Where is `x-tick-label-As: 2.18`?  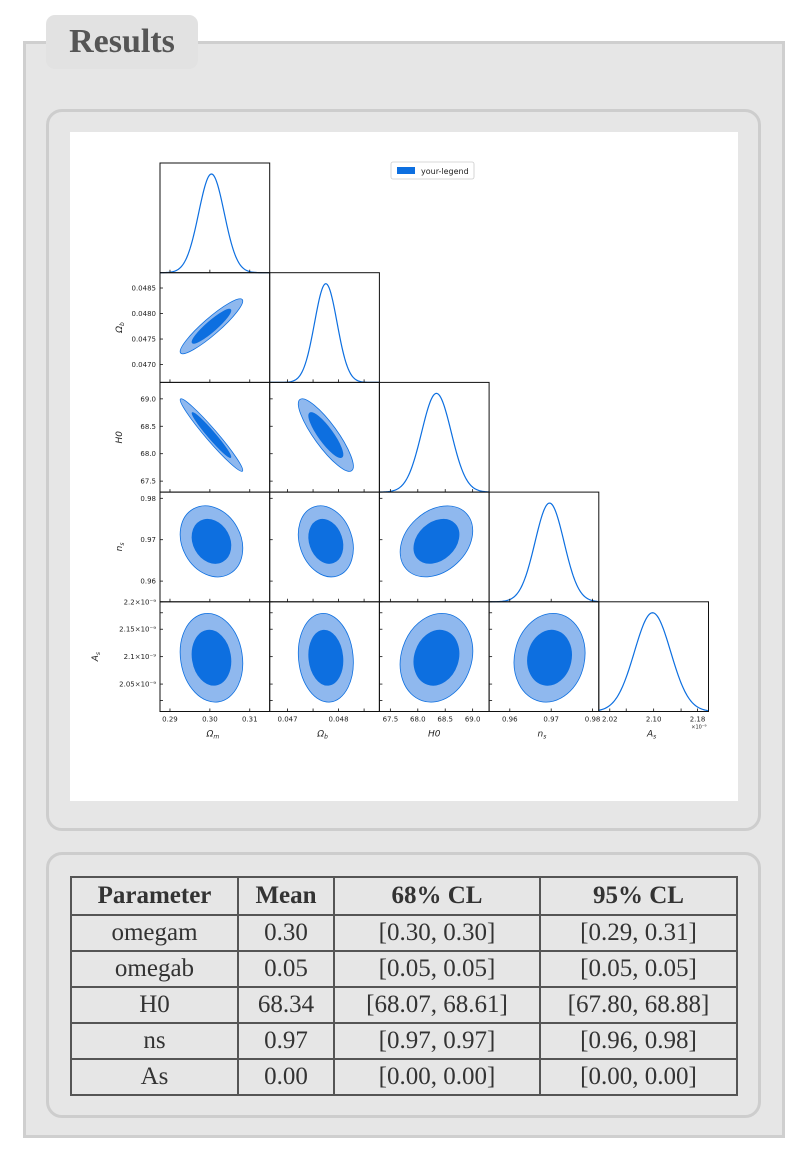 x-tick-label-As: 2.18 is located at coordinates (698, 720).